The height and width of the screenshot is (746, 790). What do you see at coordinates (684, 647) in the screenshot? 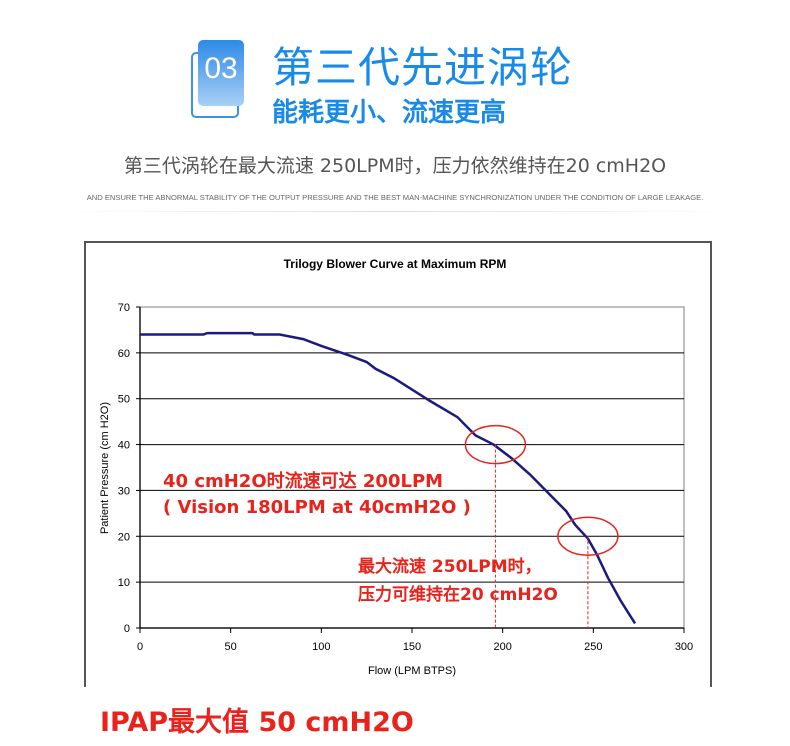
I see `x-tick-label: 300` at bounding box center [684, 647].